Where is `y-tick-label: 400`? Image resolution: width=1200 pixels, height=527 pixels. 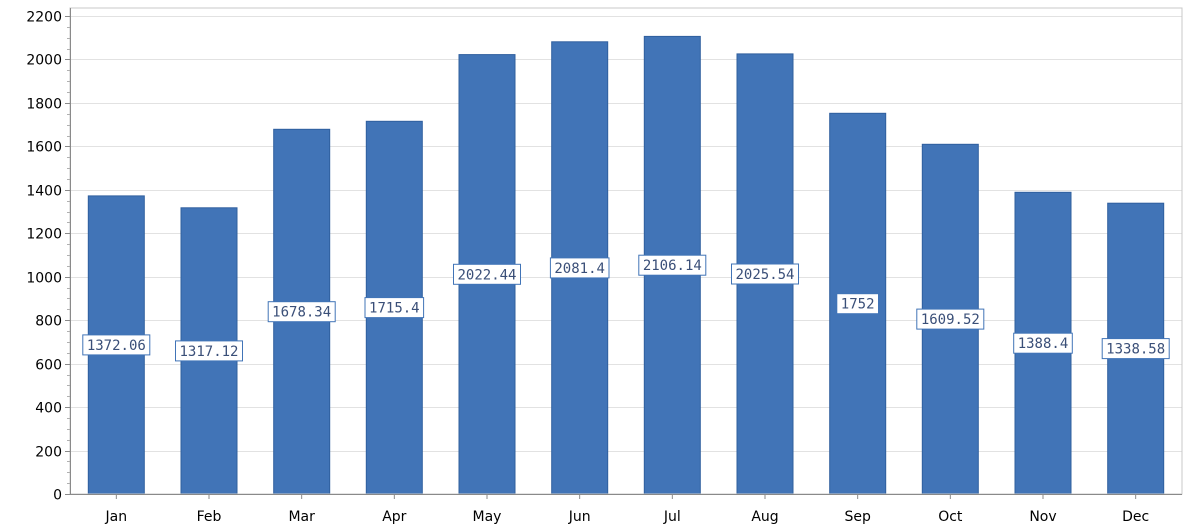
y-tick-label: 400 is located at coordinates (48, 409).